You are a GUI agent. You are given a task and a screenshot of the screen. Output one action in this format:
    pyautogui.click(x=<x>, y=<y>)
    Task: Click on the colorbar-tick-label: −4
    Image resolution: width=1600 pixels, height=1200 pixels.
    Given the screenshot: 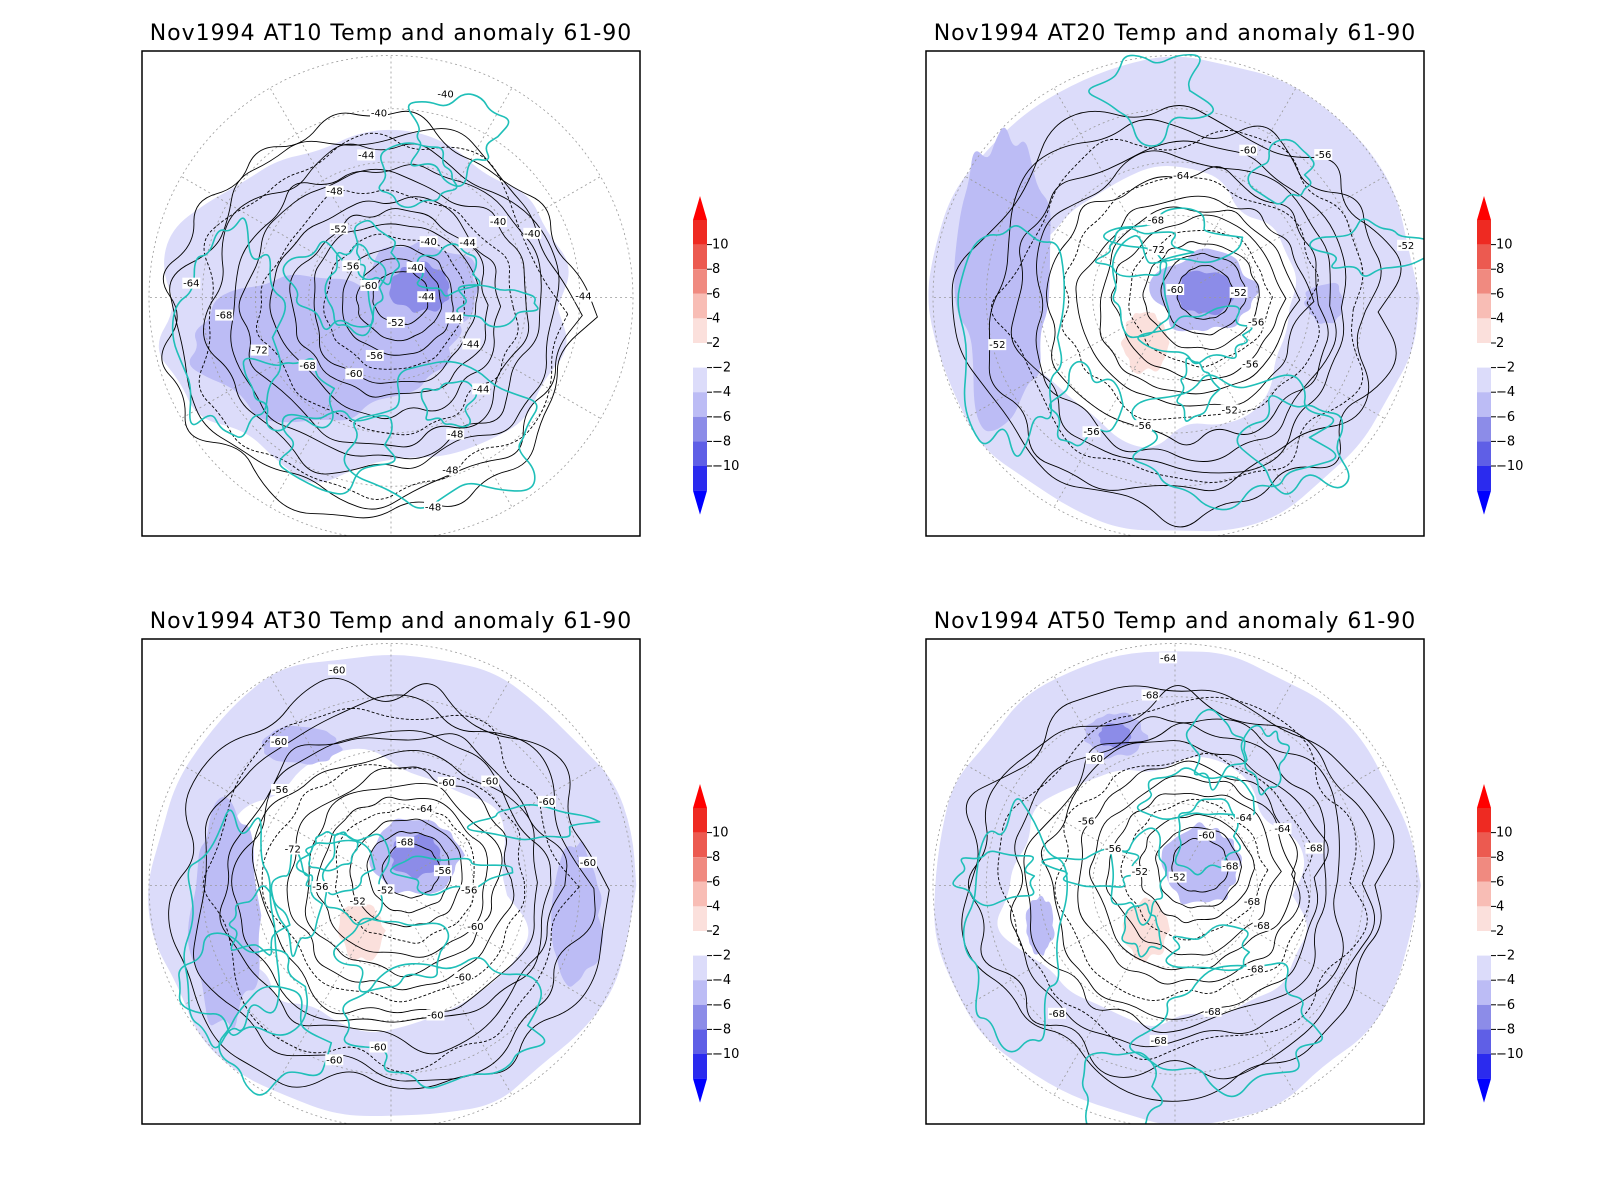 What is the action you would take?
    pyautogui.click(x=1505, y=980)
    